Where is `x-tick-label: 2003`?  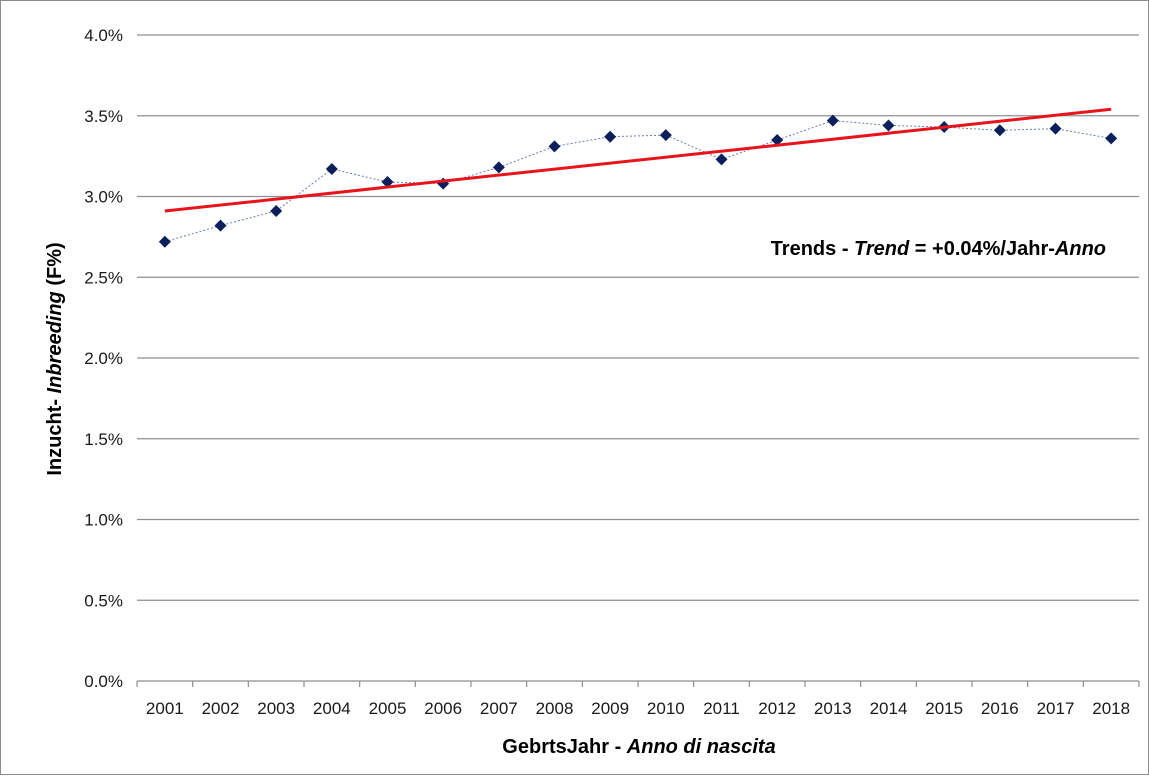
x-tick-label: 2003 is located at coordinates (276, 708).